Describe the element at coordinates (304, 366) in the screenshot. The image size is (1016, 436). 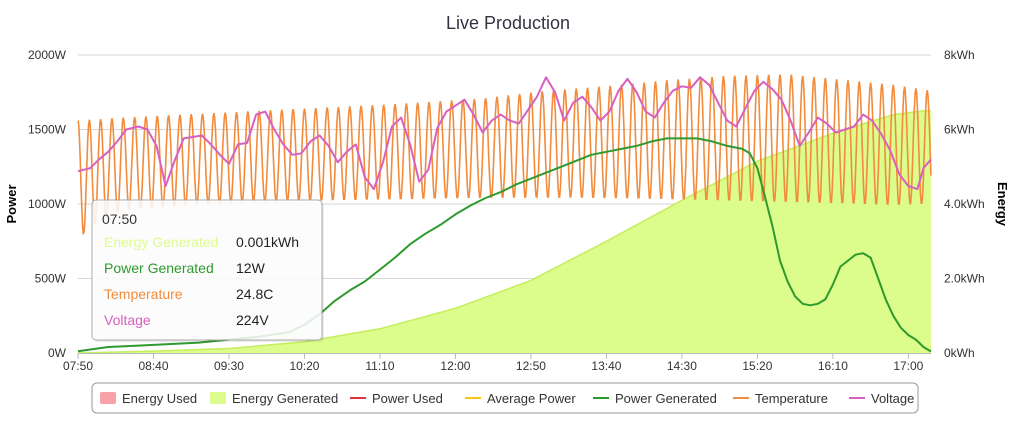
I see `x-tick-label: 10:20` at that location.